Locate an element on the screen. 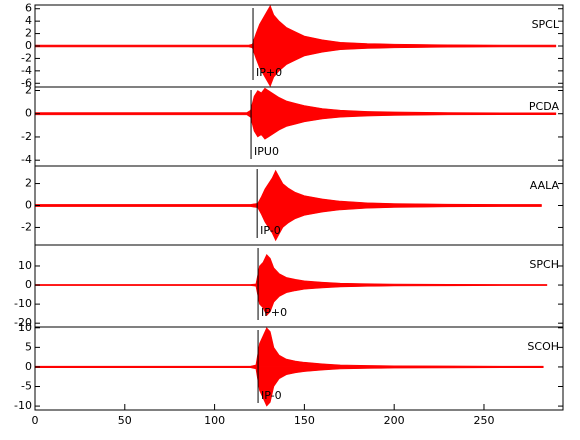 The height and width of the screenshot is (440, 580). y-tick-label: 4 is located at coordinates (28, 20).